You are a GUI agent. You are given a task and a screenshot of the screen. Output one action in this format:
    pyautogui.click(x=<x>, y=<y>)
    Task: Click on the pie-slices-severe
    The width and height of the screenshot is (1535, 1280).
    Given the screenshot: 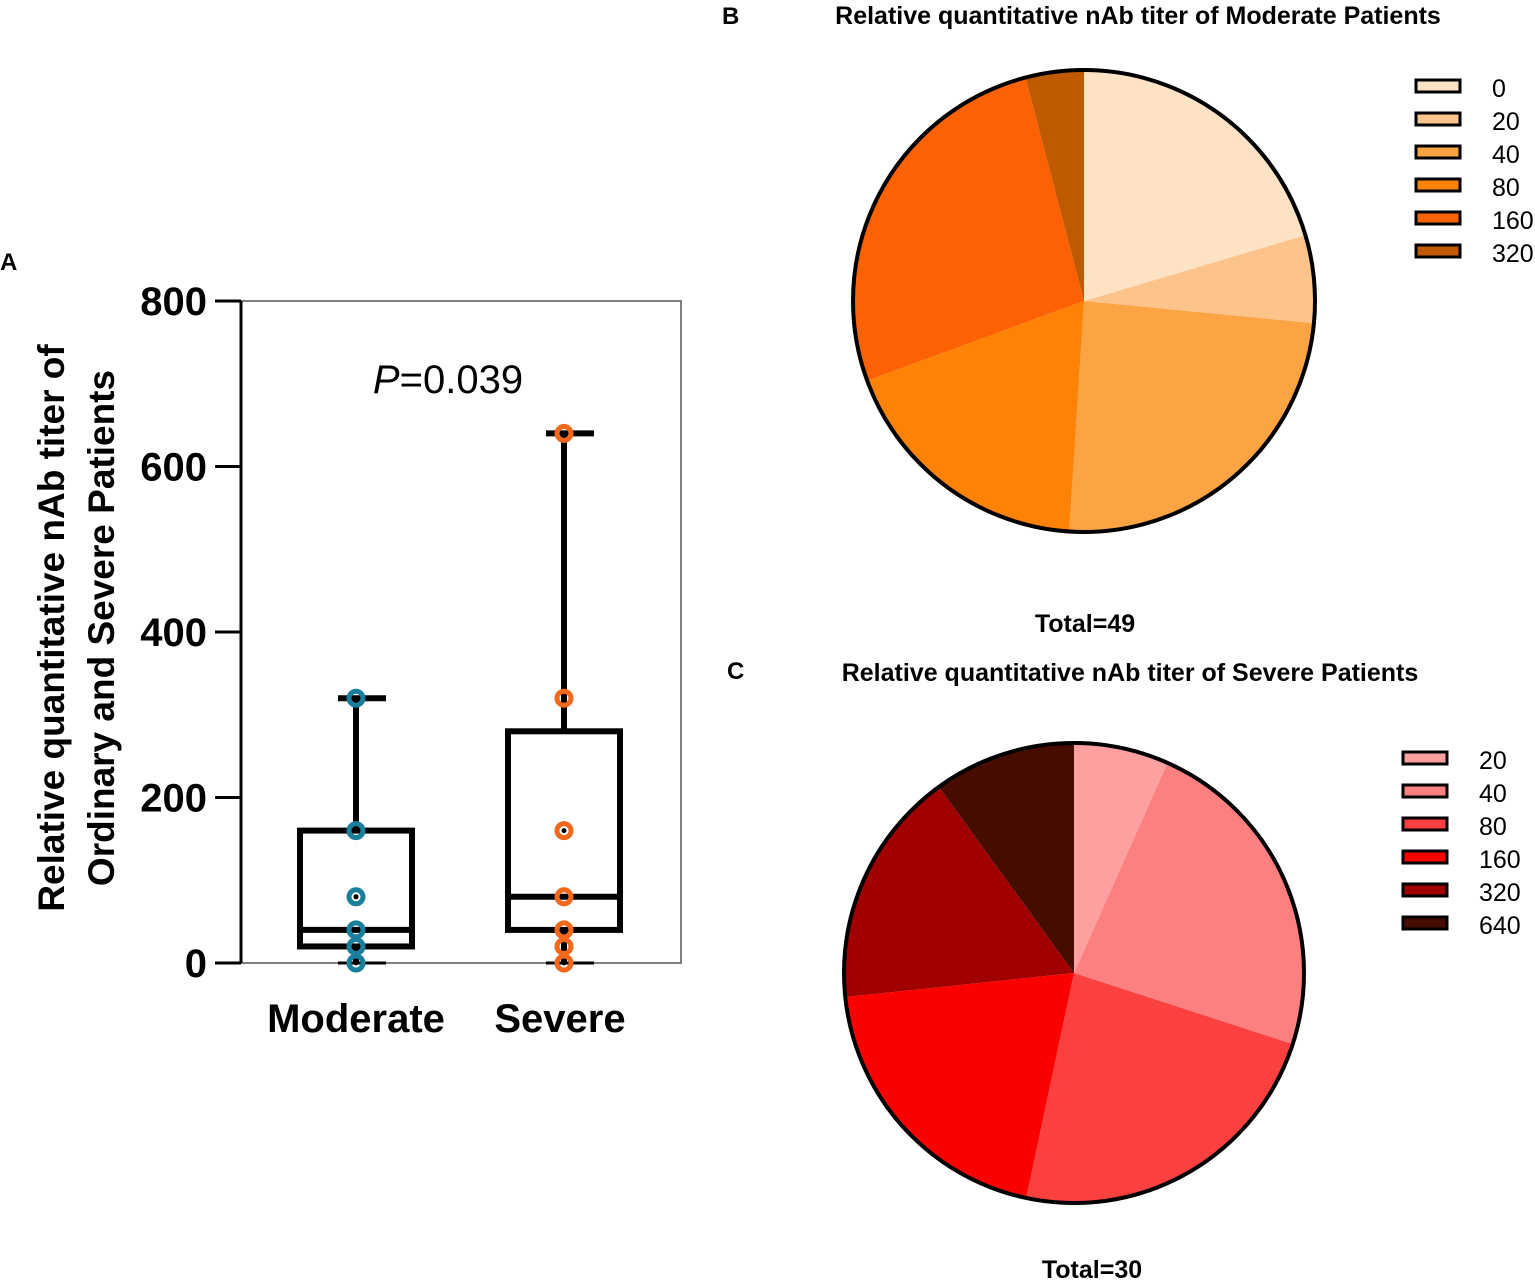 What is the action you would take?
    pyautogui.click(x=1074, y=973)
    